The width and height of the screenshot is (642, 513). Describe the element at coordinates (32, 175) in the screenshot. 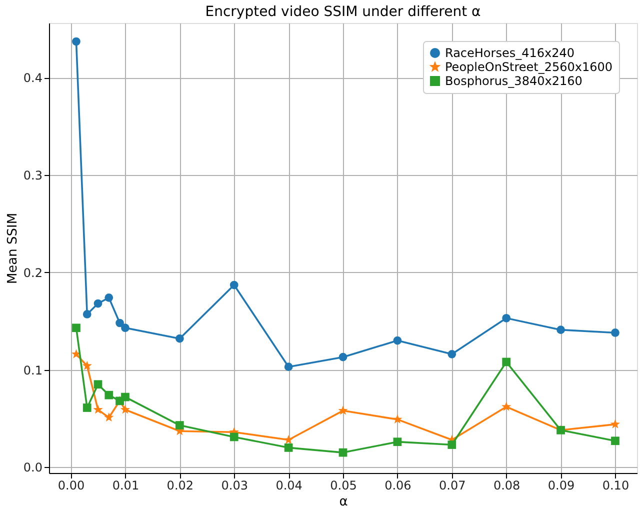

I see `y-tick-label: 0.3` at that location.